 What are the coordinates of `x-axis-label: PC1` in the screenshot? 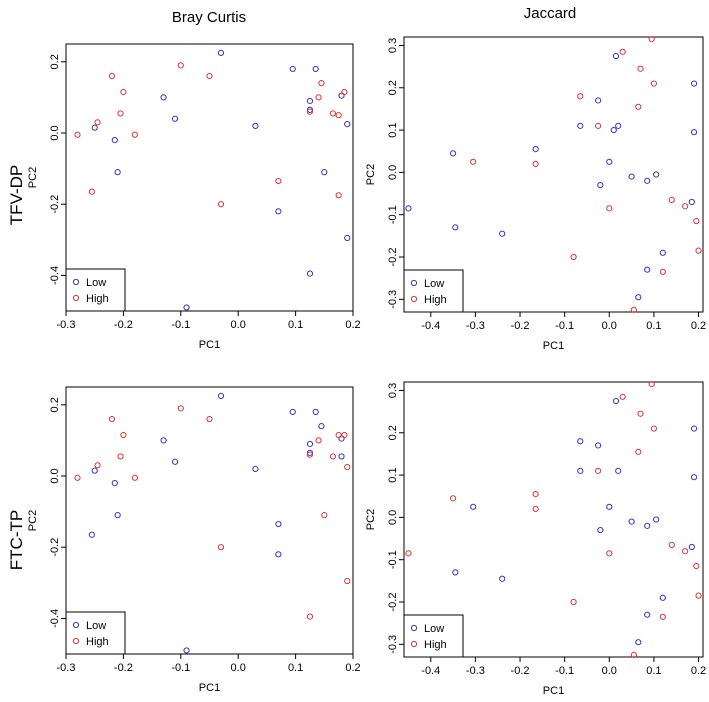 It's located at (553, 346).